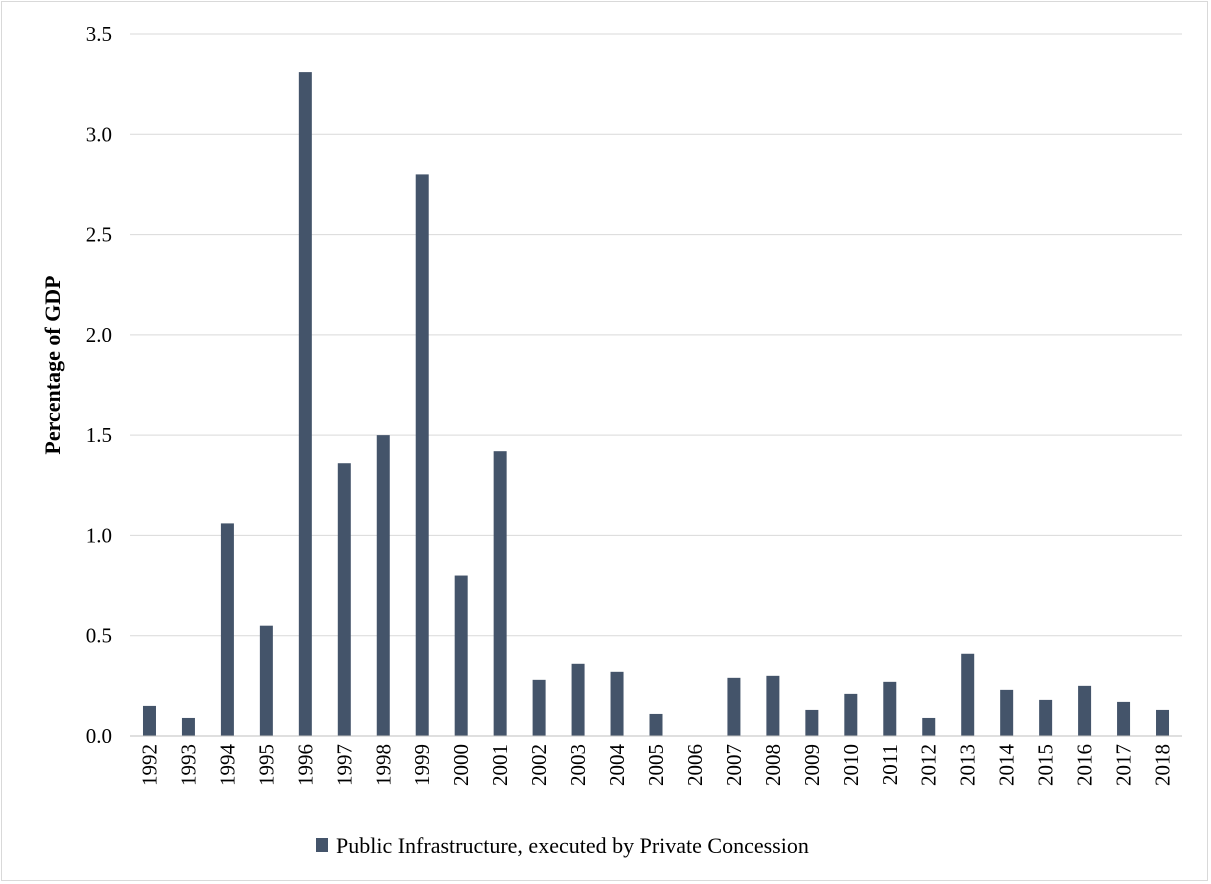  Describe the element at coordinates (1124, 718) in the screenshot. I see `bar-2017` at that location.